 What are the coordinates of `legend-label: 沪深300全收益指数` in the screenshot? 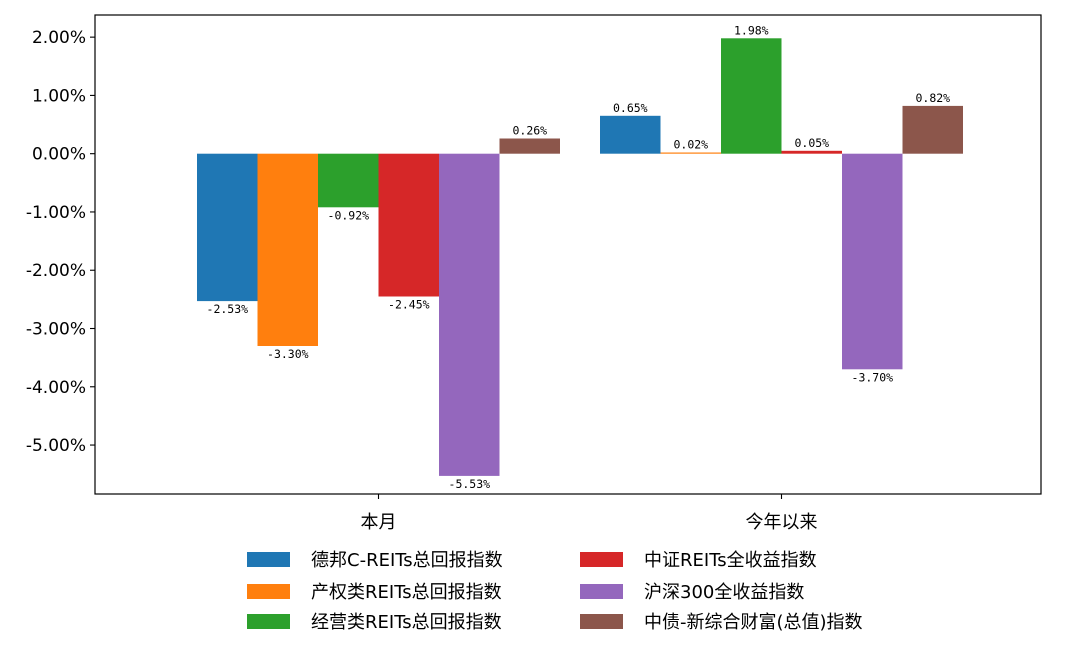 It's located at (724, 592).